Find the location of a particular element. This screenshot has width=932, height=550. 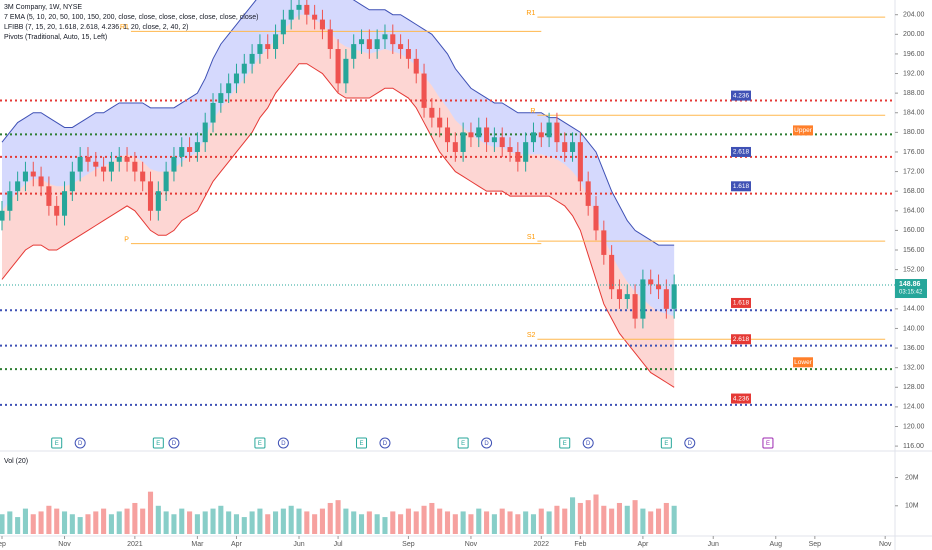

y-tick-label: 124.00 is located at coordinates (914, 407).